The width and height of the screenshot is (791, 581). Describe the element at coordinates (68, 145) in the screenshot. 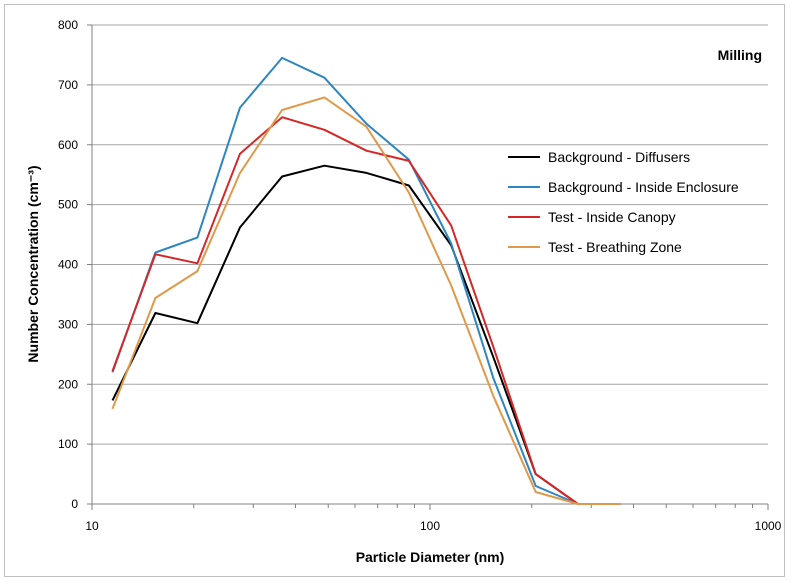

I see `y-tick-label: 600` at that location.